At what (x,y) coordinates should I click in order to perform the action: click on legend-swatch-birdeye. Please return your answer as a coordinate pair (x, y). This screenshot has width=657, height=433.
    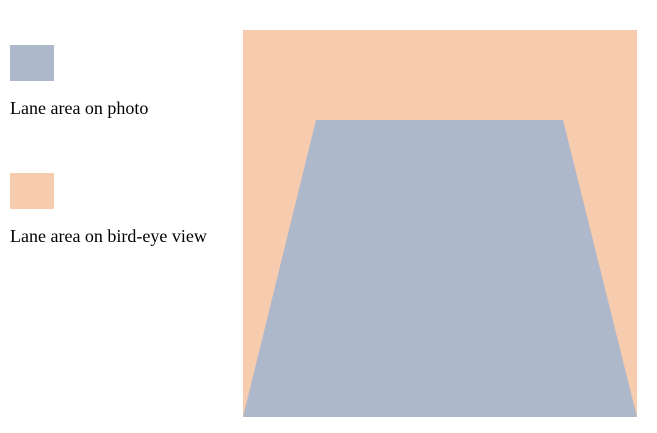
    Looking at the image, I should click on (32, 191).